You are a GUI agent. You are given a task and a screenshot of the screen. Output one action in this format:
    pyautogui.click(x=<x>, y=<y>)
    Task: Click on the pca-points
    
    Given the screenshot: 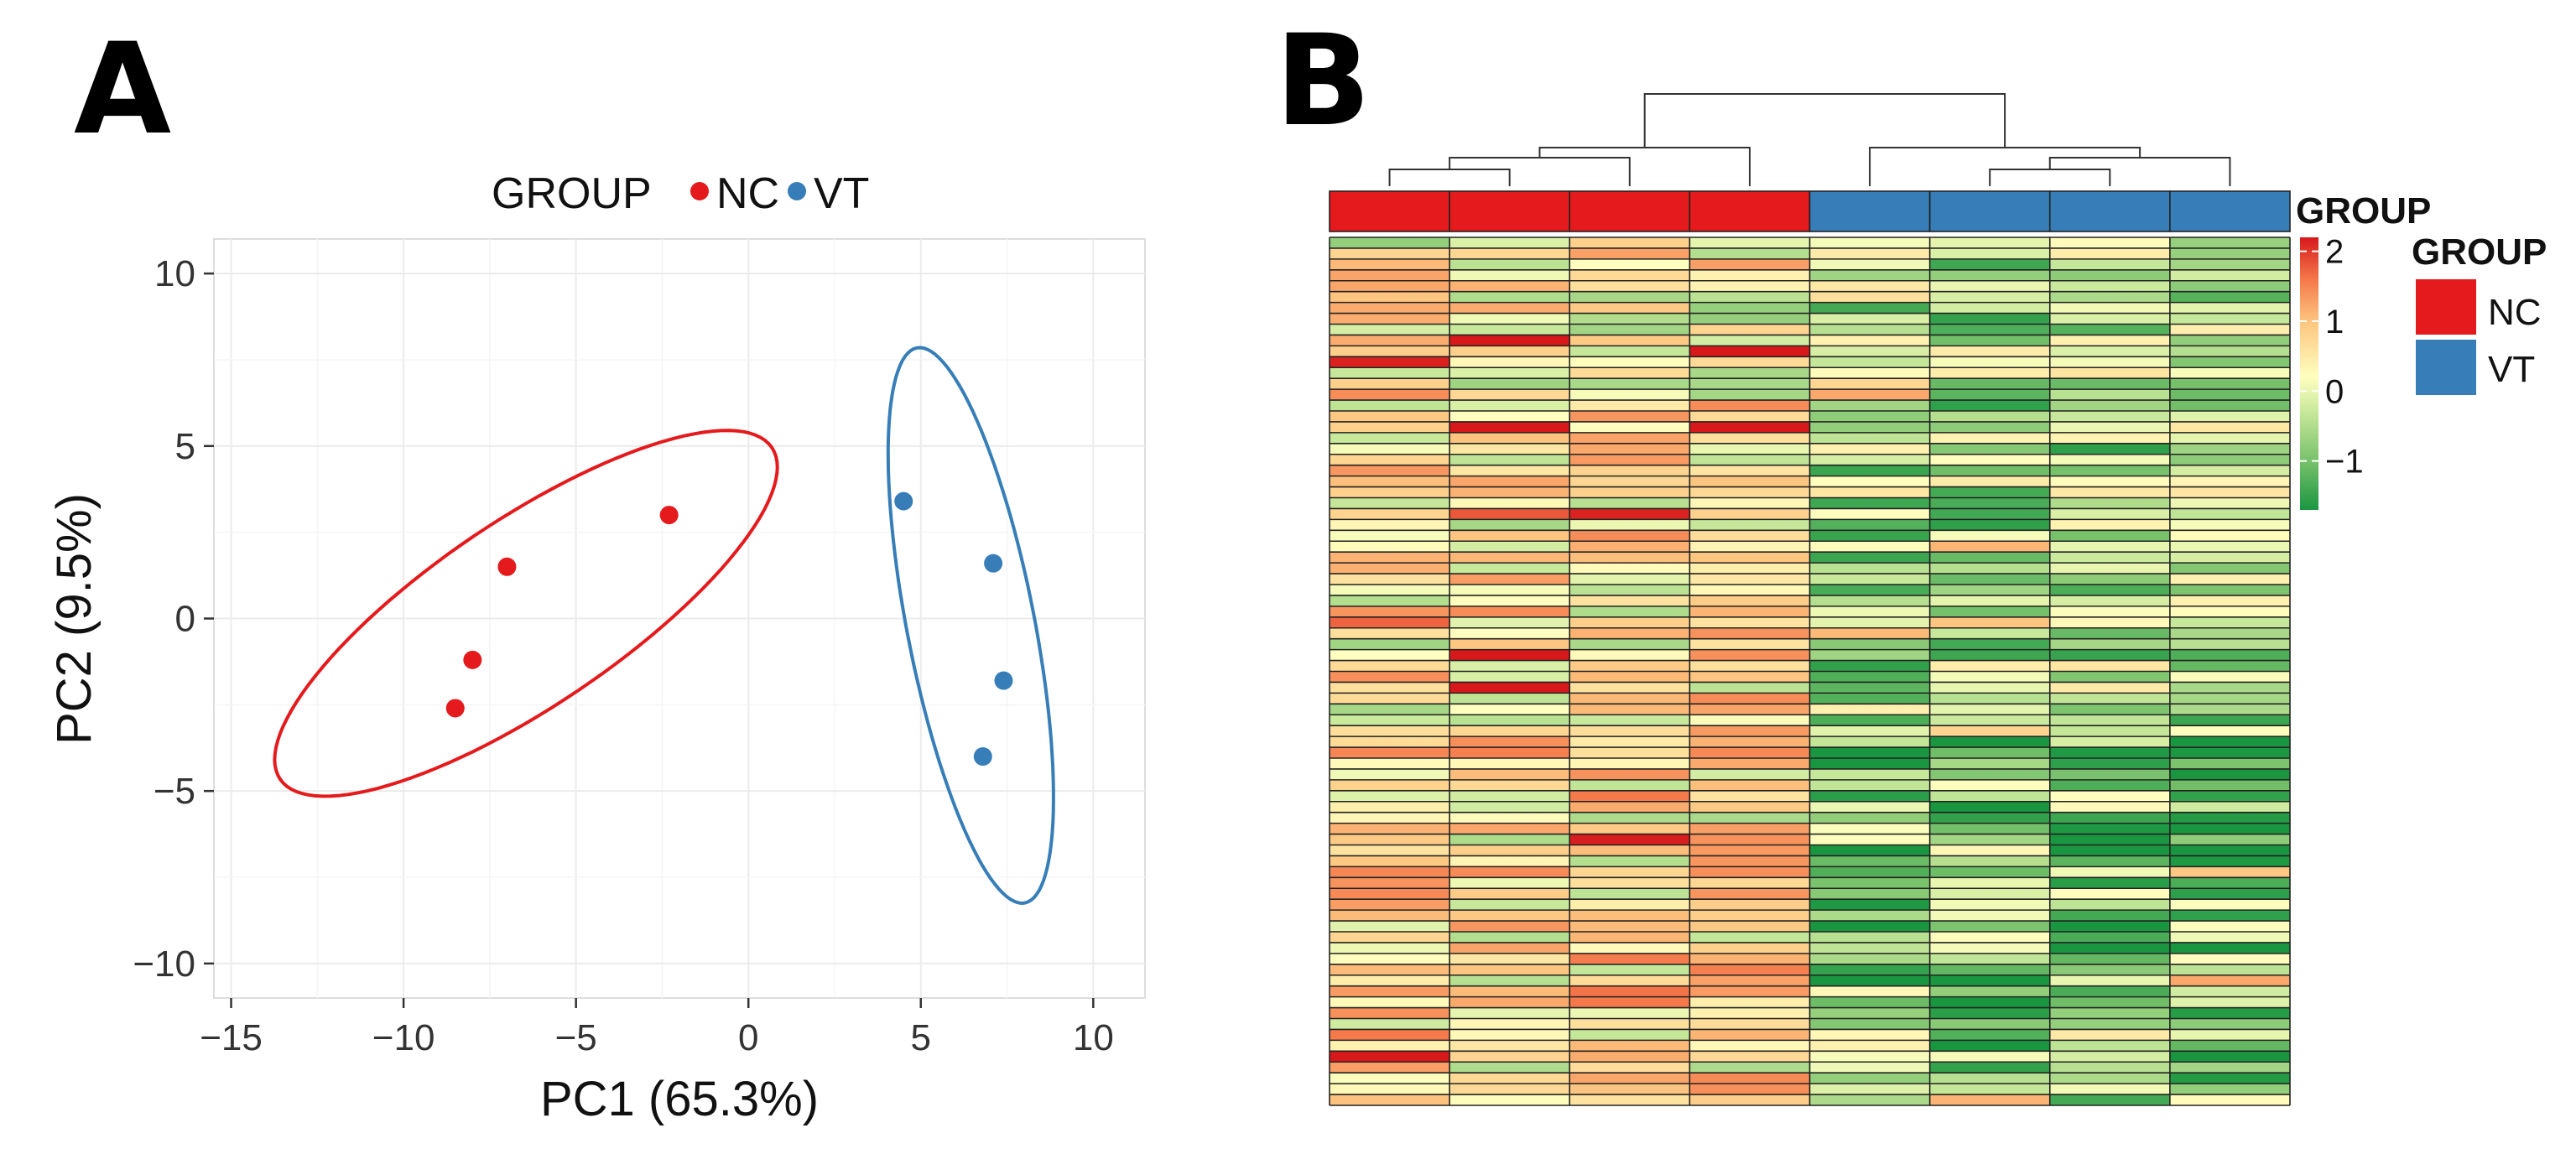 What is the action you would take?
    pyautogui.click(x=729, y=629)
    